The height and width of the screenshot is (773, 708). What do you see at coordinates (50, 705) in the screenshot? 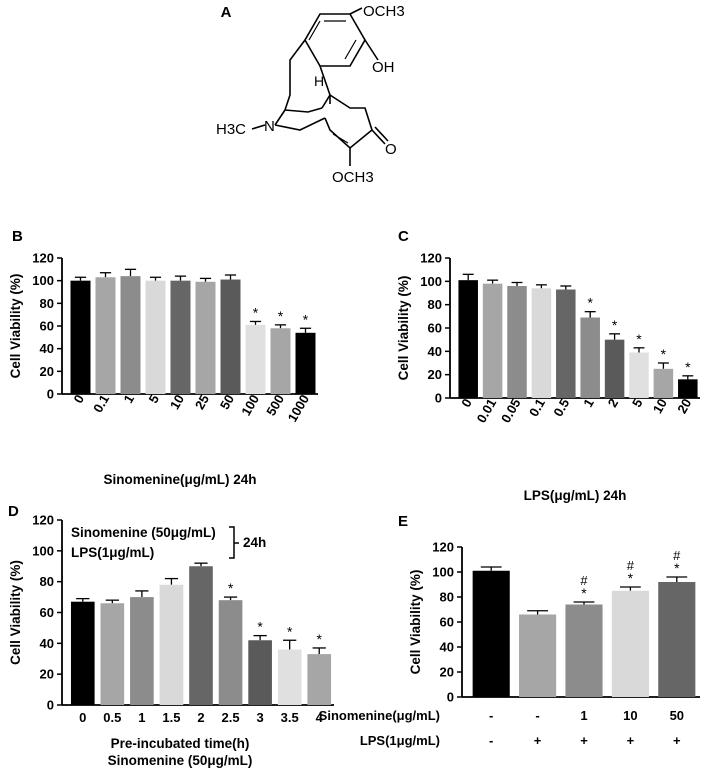
I see `y-tick-label-d: 0` at bounding box center [50, 705].